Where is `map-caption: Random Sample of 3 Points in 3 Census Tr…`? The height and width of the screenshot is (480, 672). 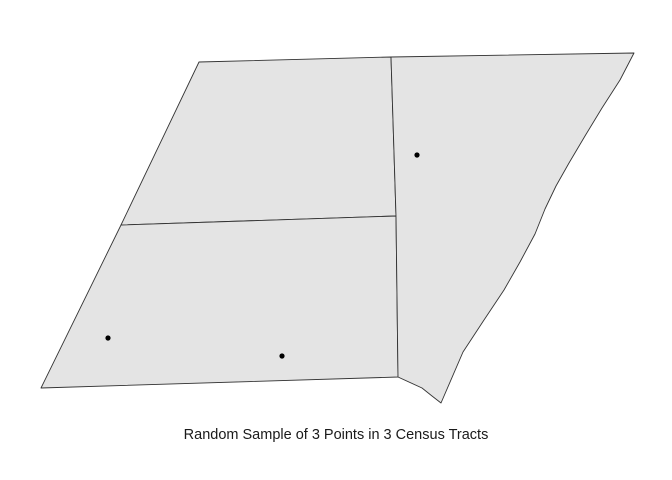 map-caption: Random Sample of 3 Points in 3 Census Tr… is located at coordinates (336, 435).